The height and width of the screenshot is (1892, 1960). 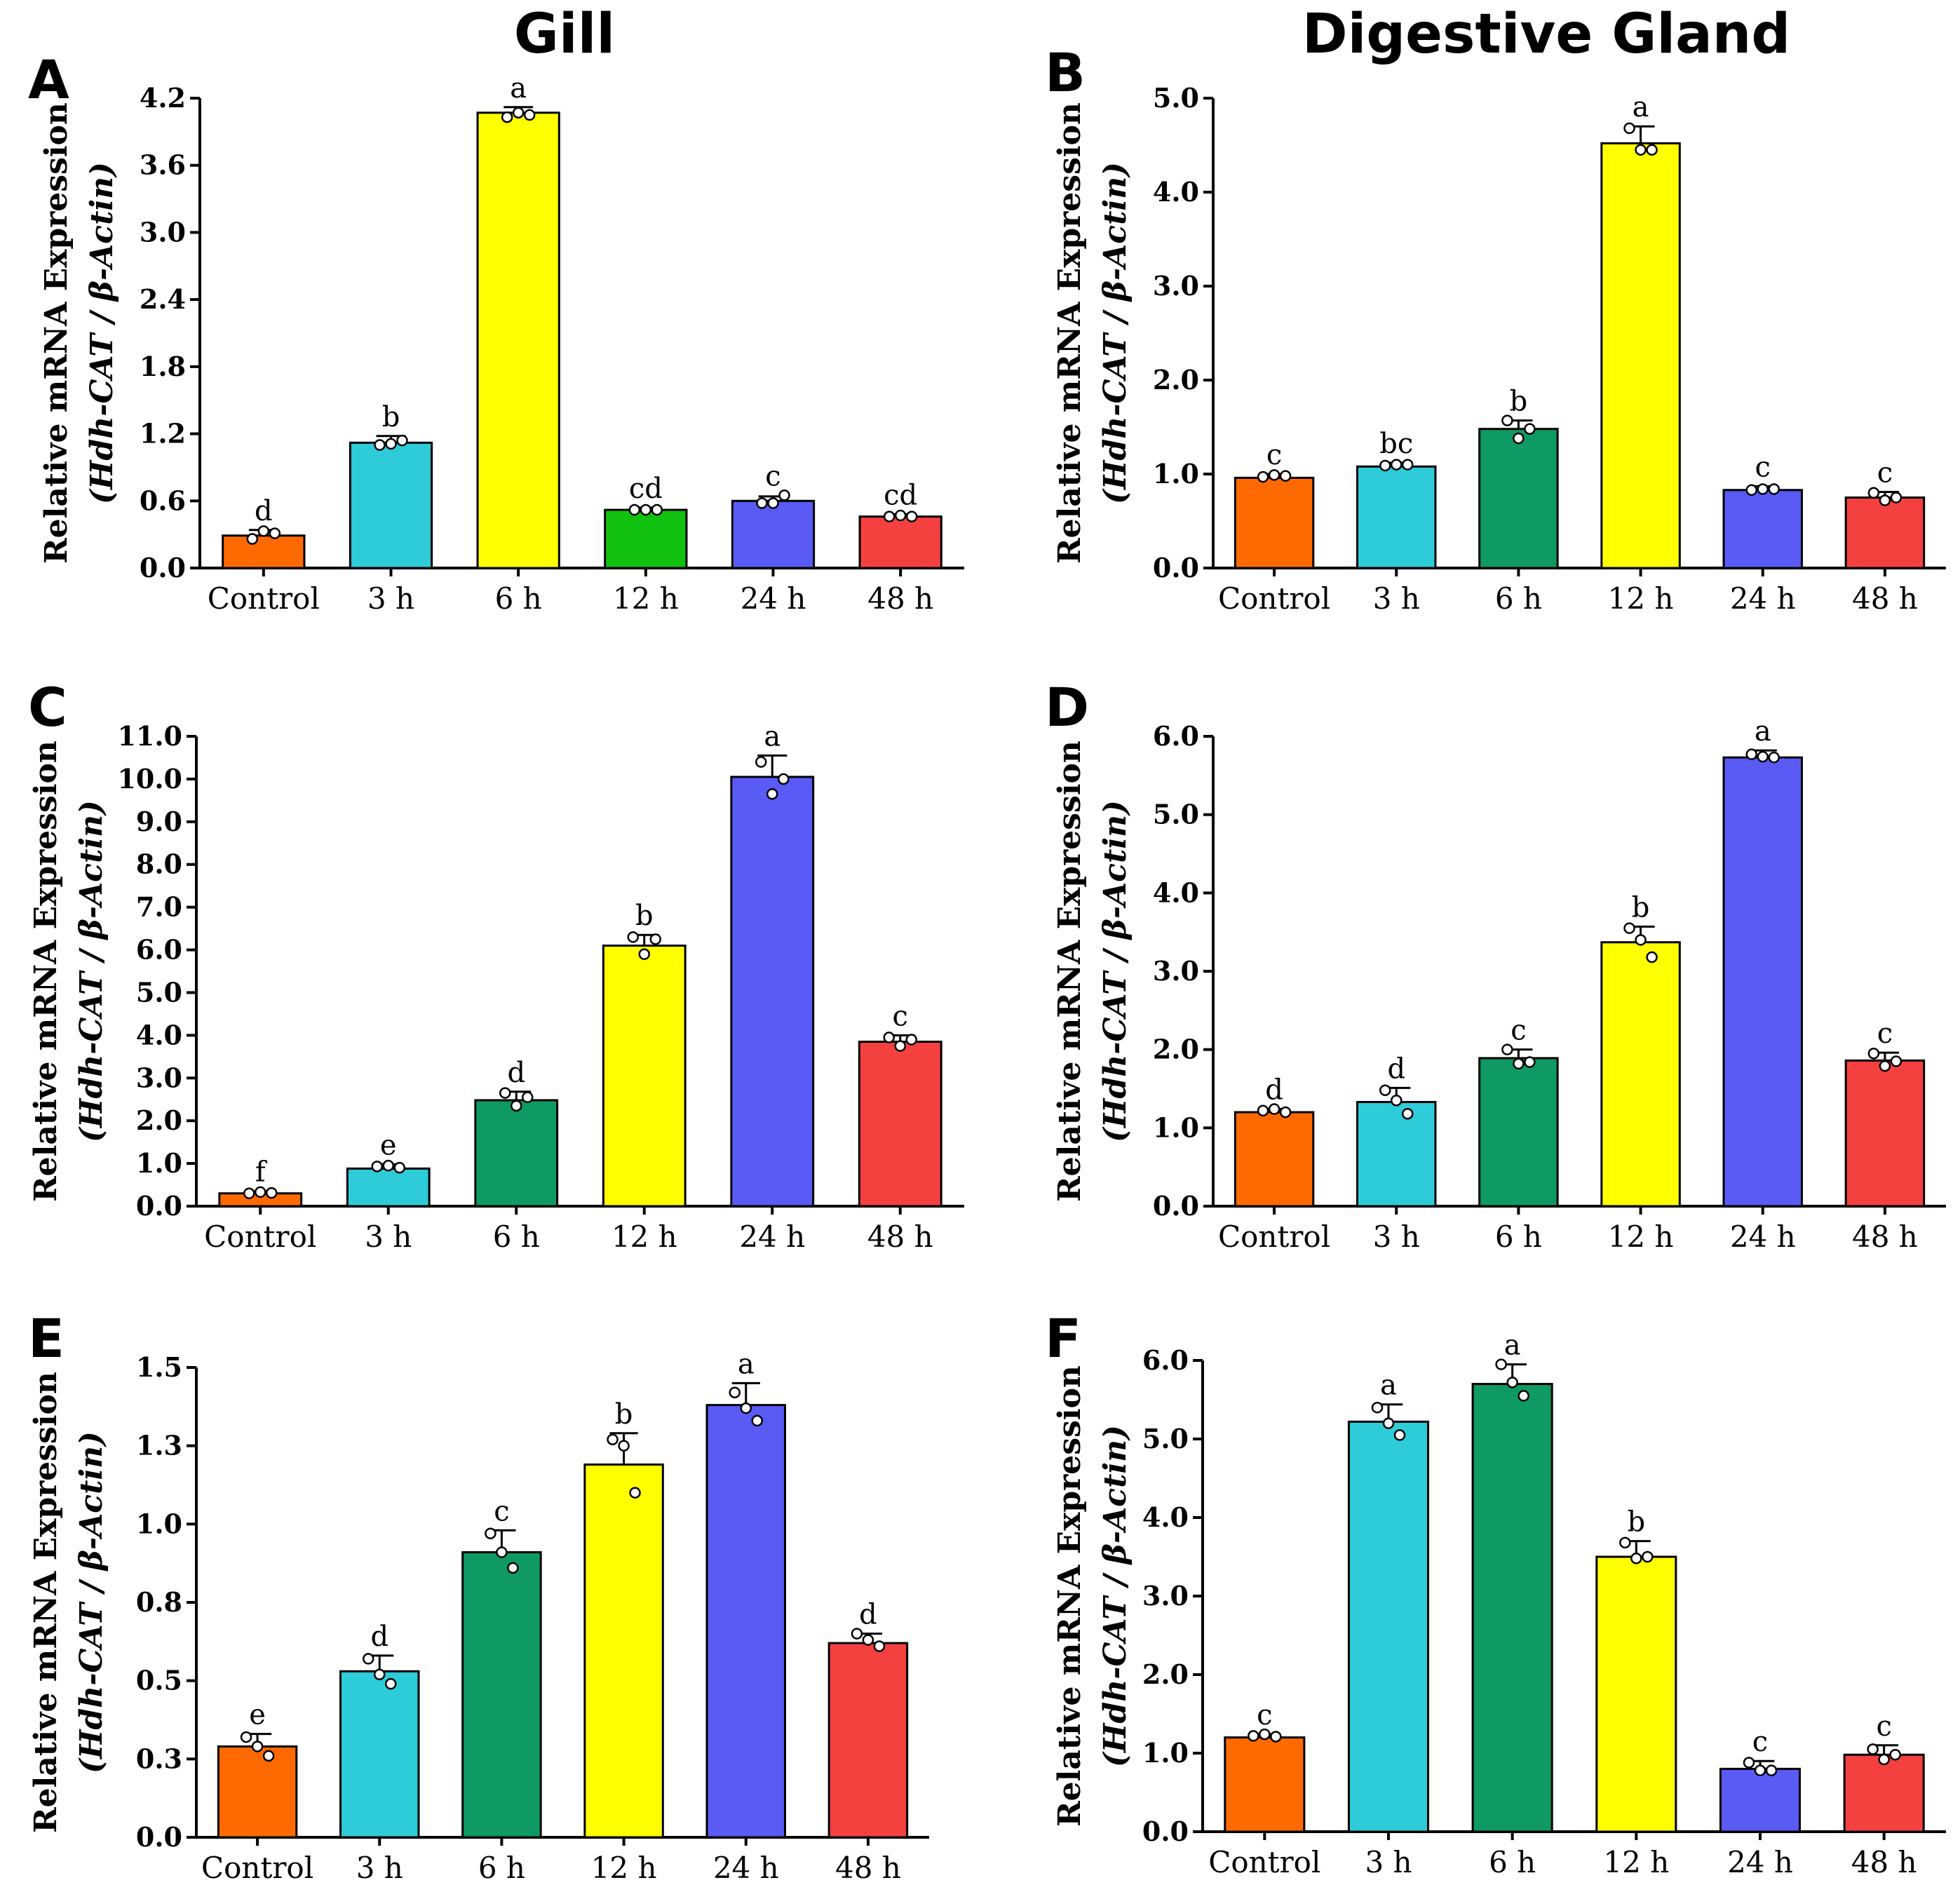 What do you see at coordinates (163, 367) in the screenshot?
I see `y-tick-label: 1.8` at bounding box center [163, 367].